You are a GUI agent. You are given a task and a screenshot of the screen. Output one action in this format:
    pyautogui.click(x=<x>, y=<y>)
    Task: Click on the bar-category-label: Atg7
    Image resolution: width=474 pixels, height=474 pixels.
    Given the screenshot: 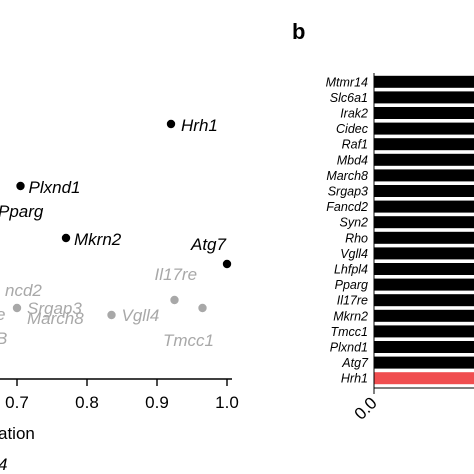 What is the action you would take?
    pyautogui.click(x=355, y=363)
    